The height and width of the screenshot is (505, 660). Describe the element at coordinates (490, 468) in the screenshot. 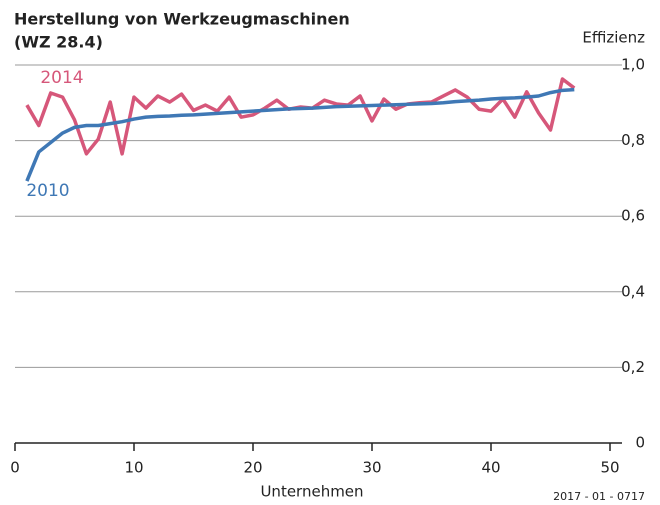

I see `x-tick-label: 40` at that location.